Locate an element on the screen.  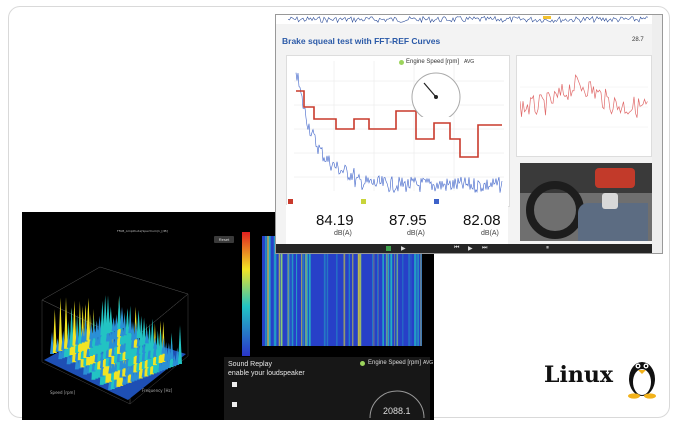
metric-unit-1: dB(A) is located at coordinates (343, 233).